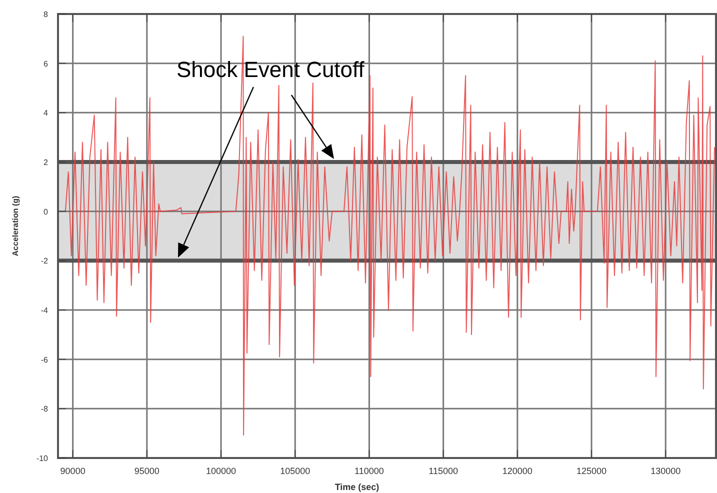 The width and height of the screenshot is (717, 493). Describe the element at coordinates (369, 471) in the screenshot. I see `x-tick-label: 110000` at that location.